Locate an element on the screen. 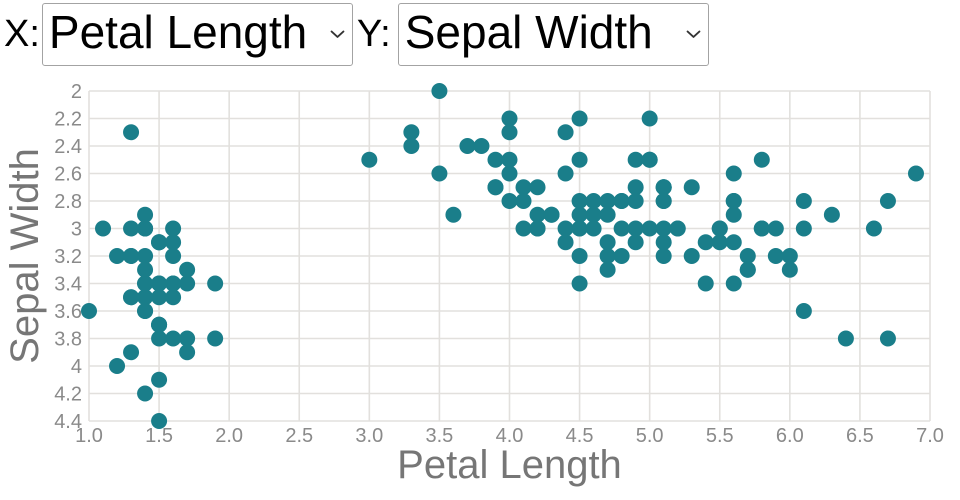 Image resolution: width=960 pixels, height=500 pixels. x-tick-label: 5.5 is located at coordinates (720, 436).